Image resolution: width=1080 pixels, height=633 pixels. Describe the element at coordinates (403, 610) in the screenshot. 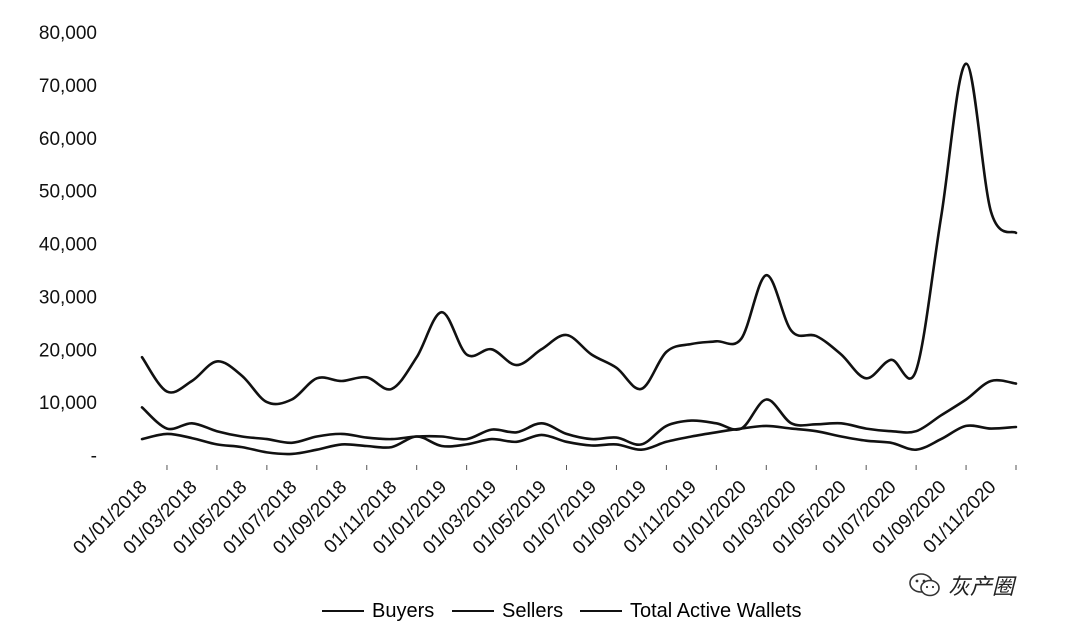

I see `legend-label-buyers: Buyers` at that location.